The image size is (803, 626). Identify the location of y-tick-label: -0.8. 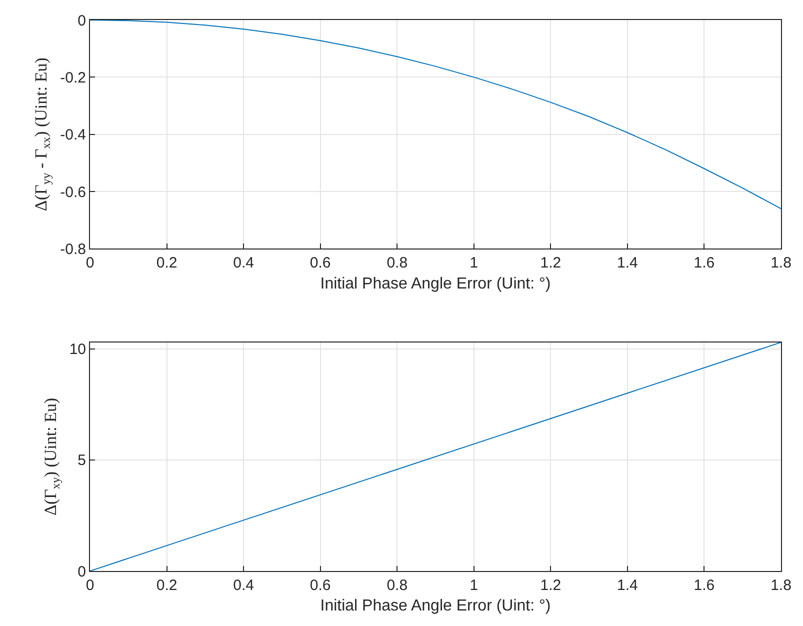
(73, 249).